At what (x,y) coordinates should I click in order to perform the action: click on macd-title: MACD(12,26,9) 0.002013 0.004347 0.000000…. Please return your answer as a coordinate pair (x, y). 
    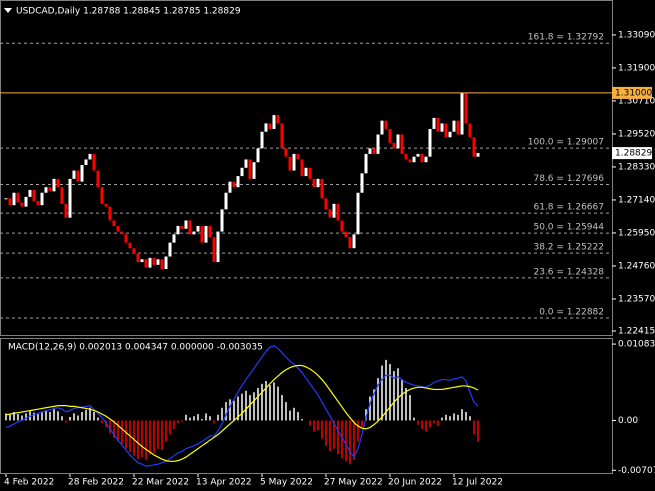
    Looking at the image, I should click on (135, 348).